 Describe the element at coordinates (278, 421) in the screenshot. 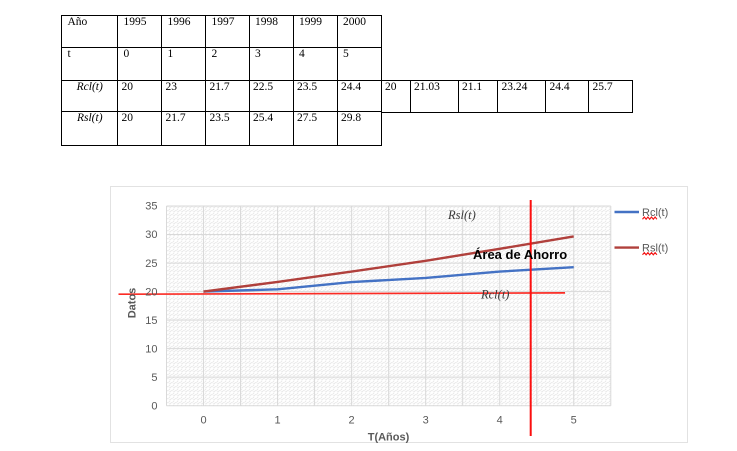

I see `svg-text: 1` at that location.